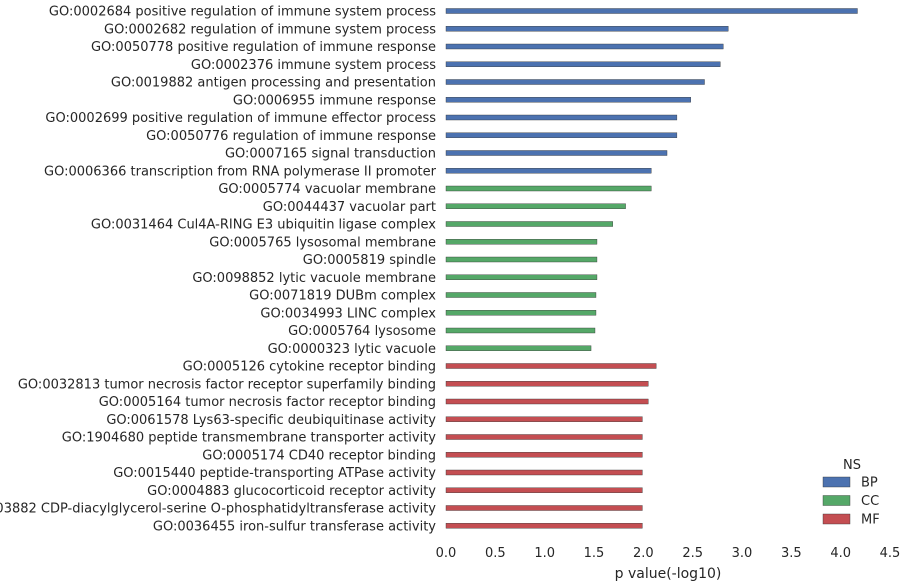 Image resolution: width=907 pixels, height=587 pixels. What do you see at coordinates (334, 100) in the screenshot?
I see `category-label: GO:0006955 immune response` at bounding box center [334, 100].